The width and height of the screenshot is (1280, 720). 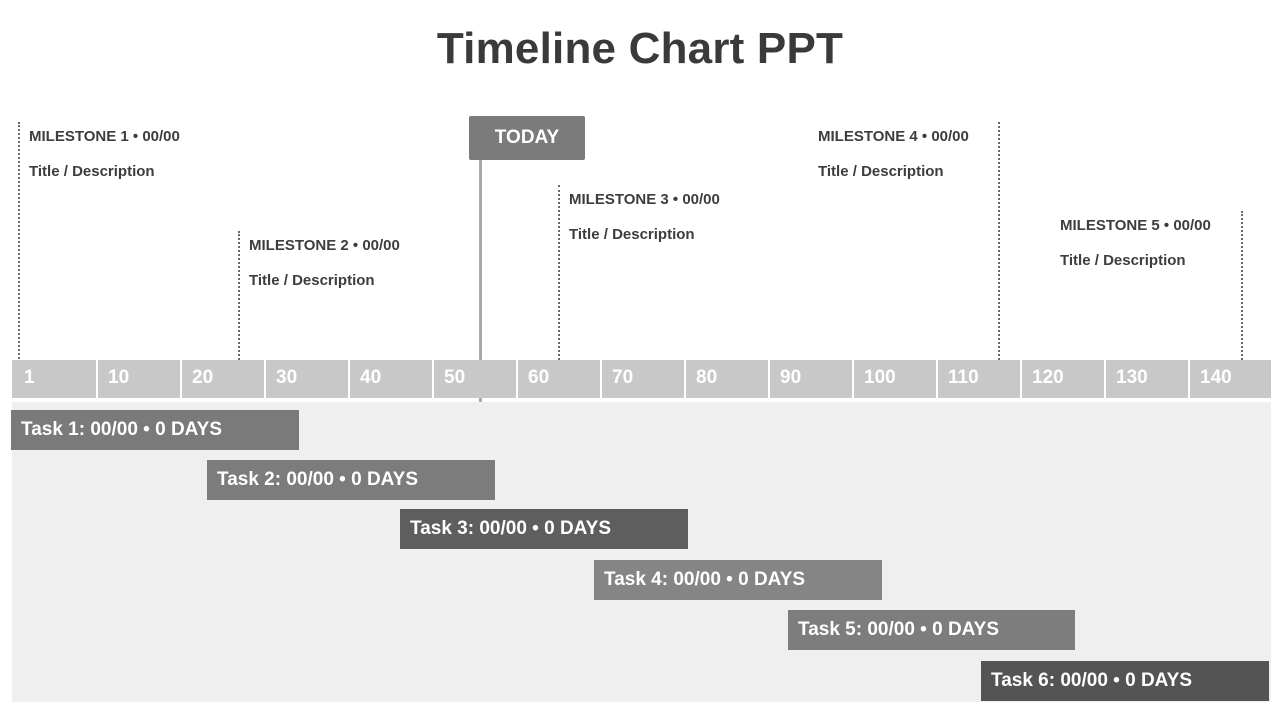 I want to click on timeline-axis: 1 10 20 30 40 50 60 70 80 90 100 110 120 130 140, so click(x=641, y=379).